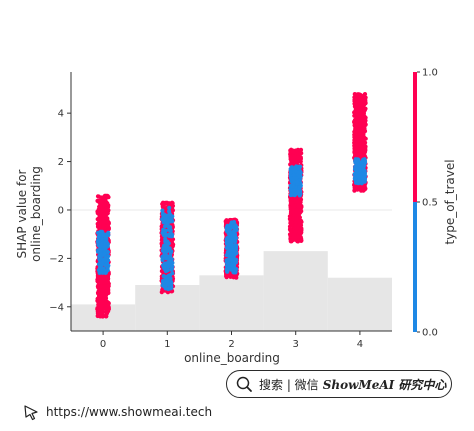 This screenshot has width=474, height=431. What do you see at coordinates (232, 358) in the screenshot?
I see `x-axis-title: online_boarding` at bounding box center [232, 358].